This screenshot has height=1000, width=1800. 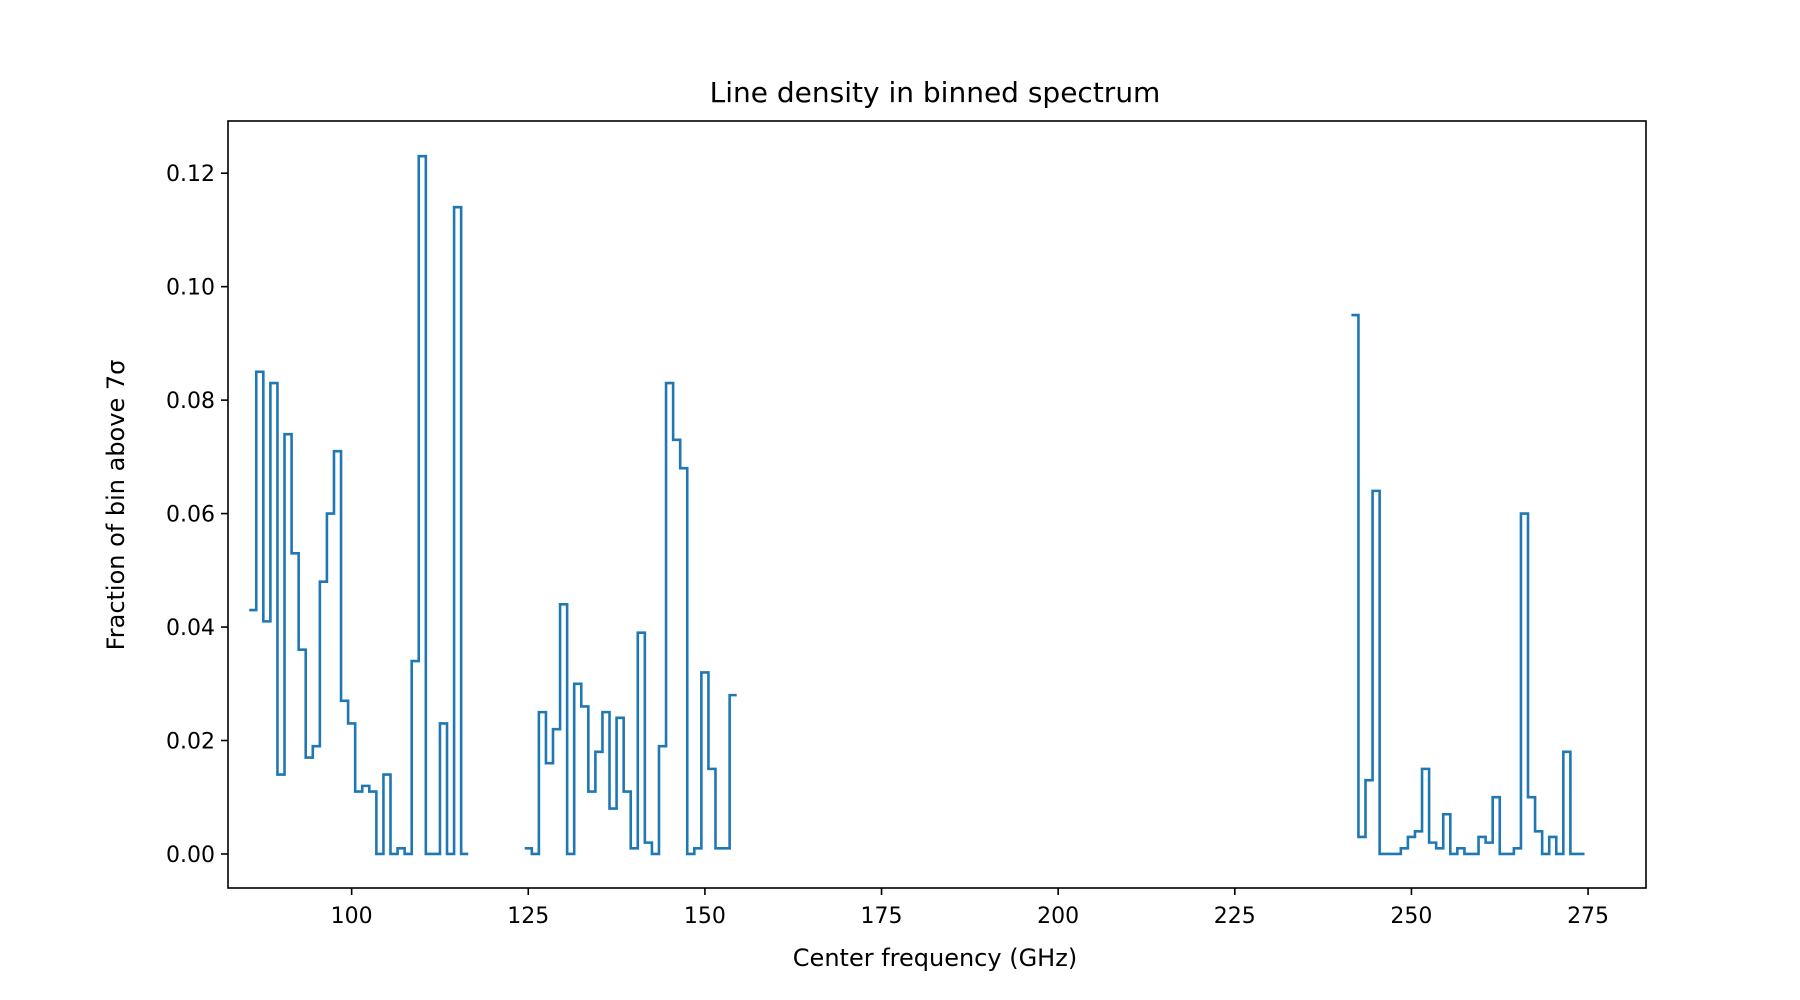 I want to click on x-tick-label: 150, so click(x=705, y=916).